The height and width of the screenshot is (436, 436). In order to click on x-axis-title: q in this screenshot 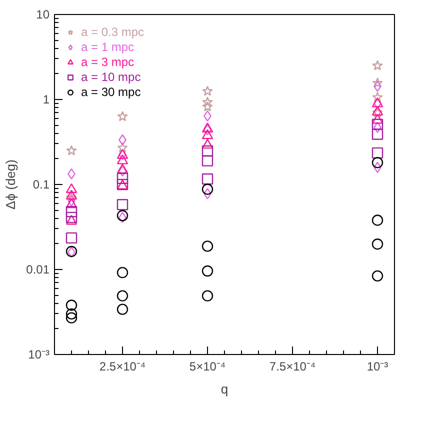, I will do `click(224, 389)`.